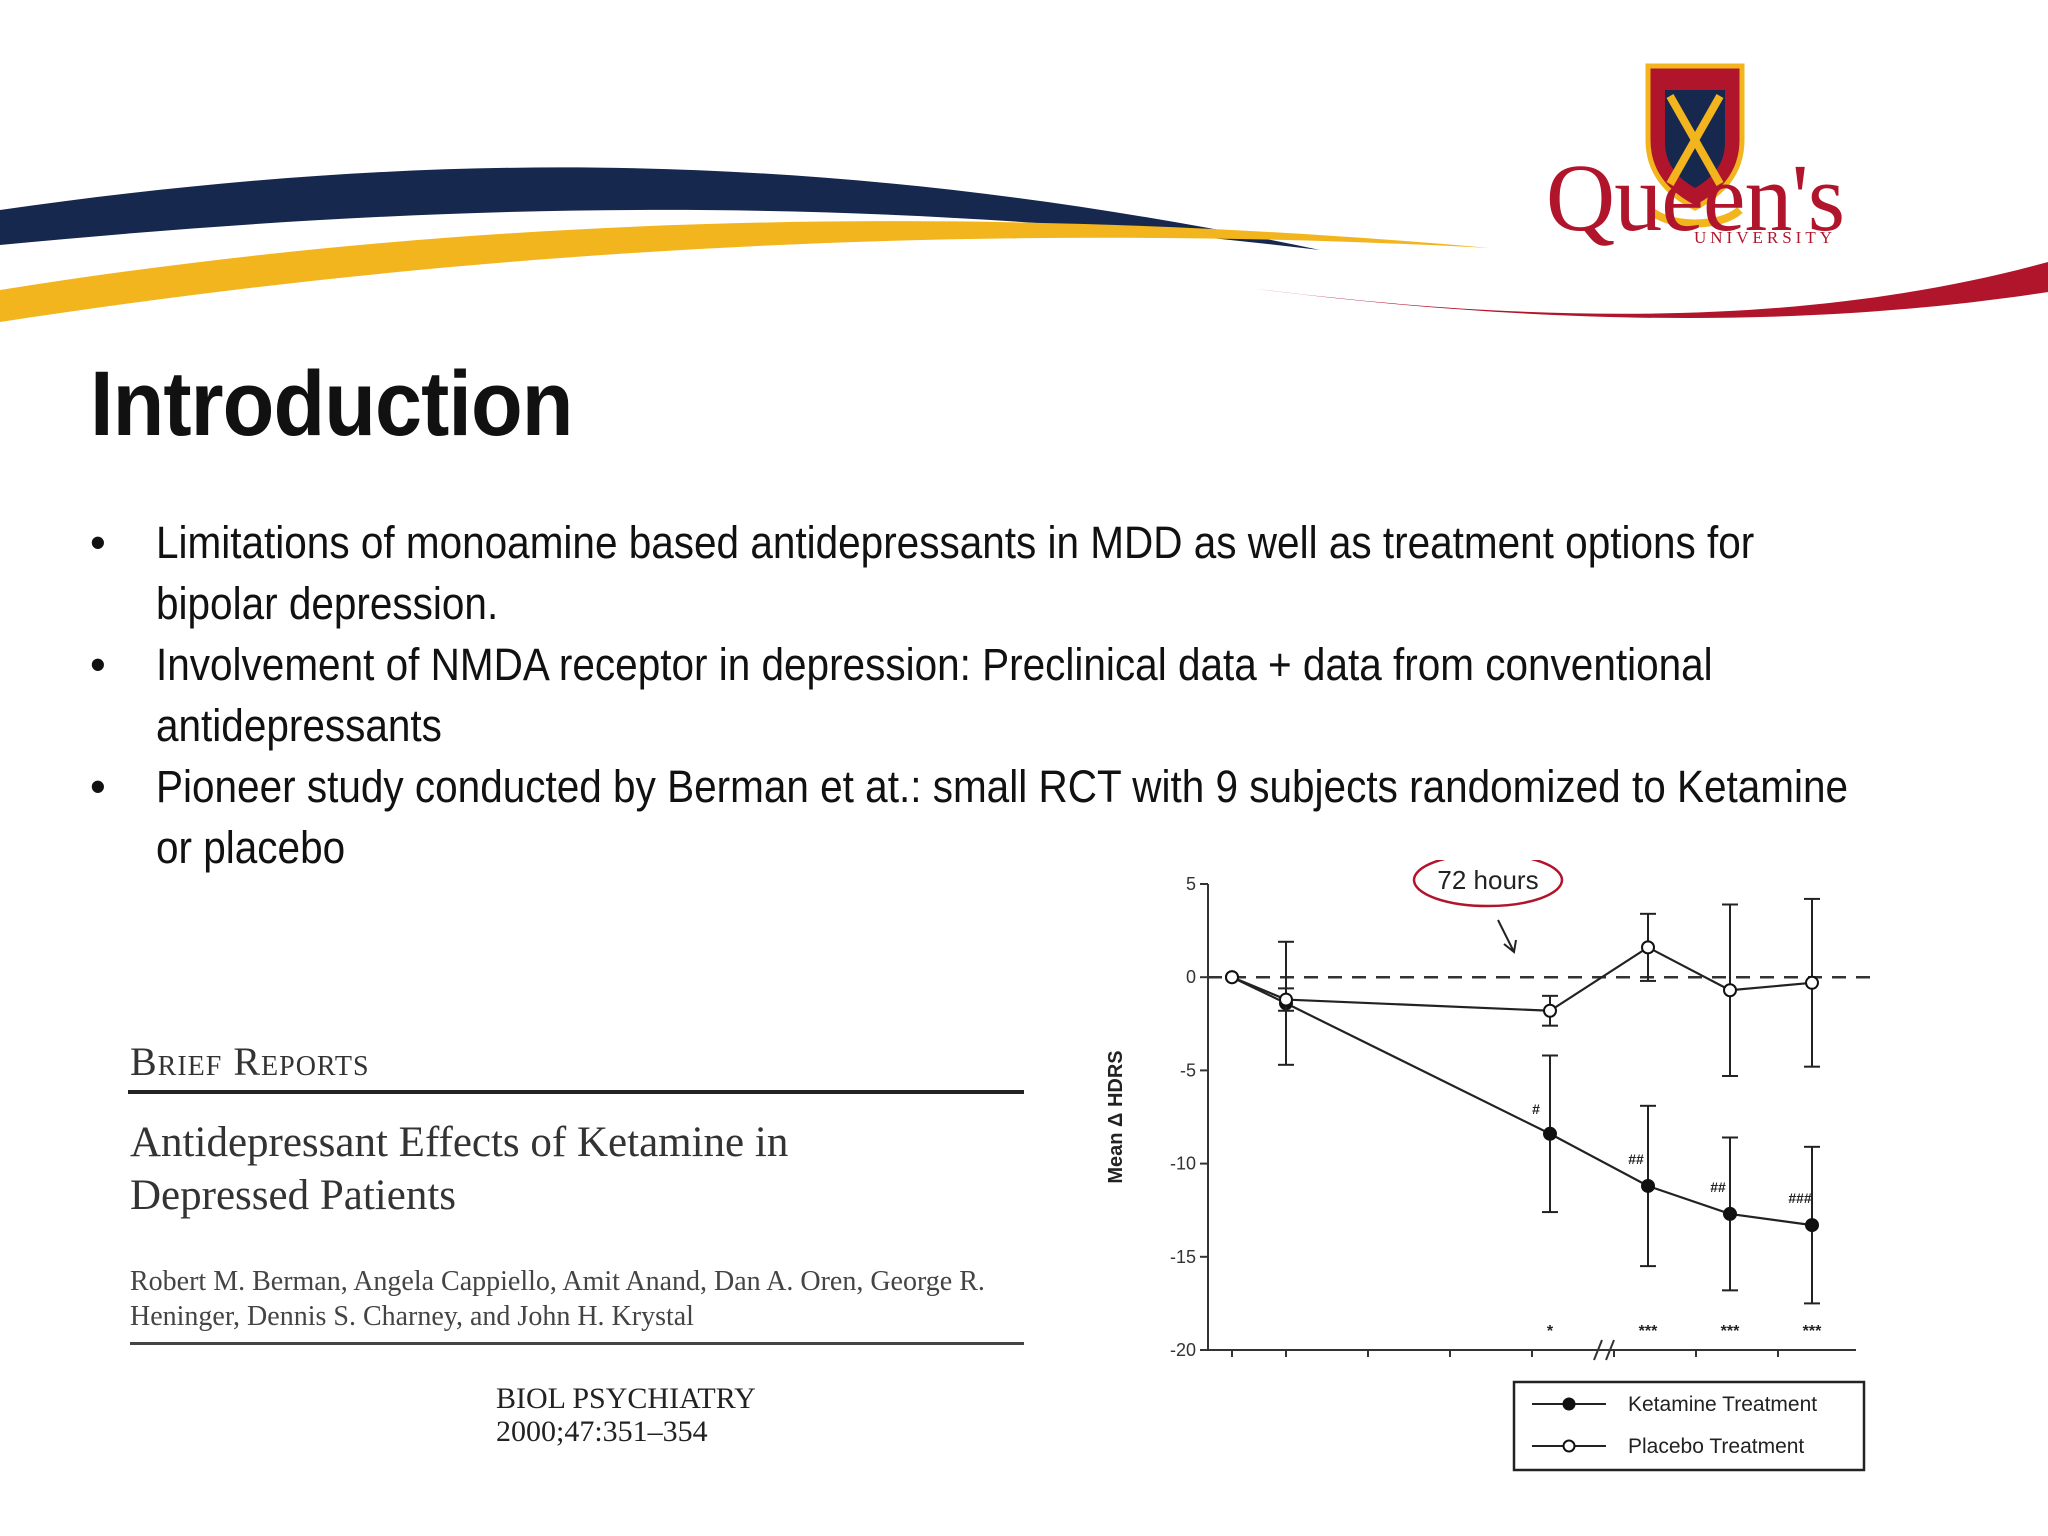 This screenshot has height=1536, width=2048. What do you see at coordinates (1550, 1331) in the screenshot?
I see `significance-stars: *` at bounding box center [1550, 1331].